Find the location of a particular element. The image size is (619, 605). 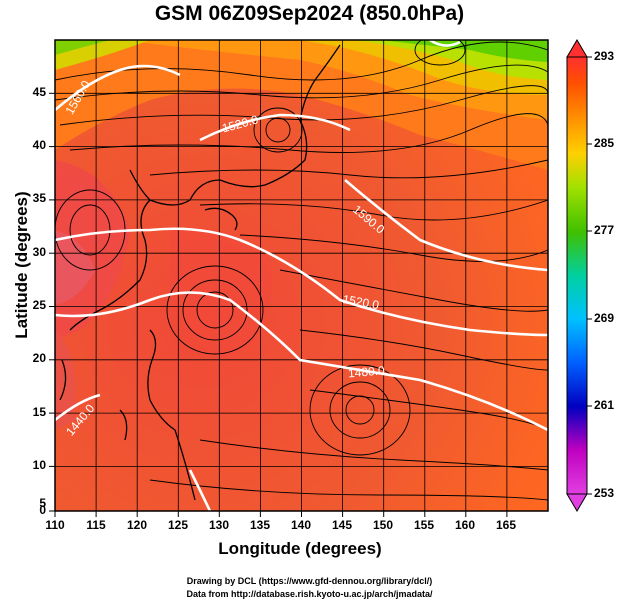

colorbar-tick-label: 293 is located at coordinates (604, 56).